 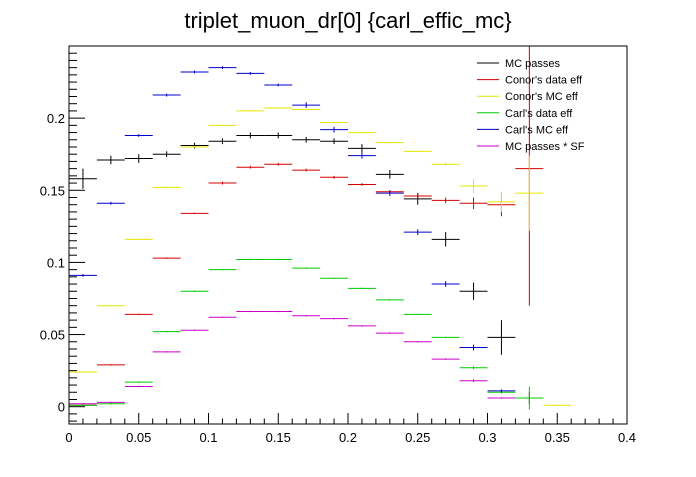 What do you see at coordinates (56, 262) in the screenshot?
I see `y-tick-label: 0.1` at bounding box center [56, 262].